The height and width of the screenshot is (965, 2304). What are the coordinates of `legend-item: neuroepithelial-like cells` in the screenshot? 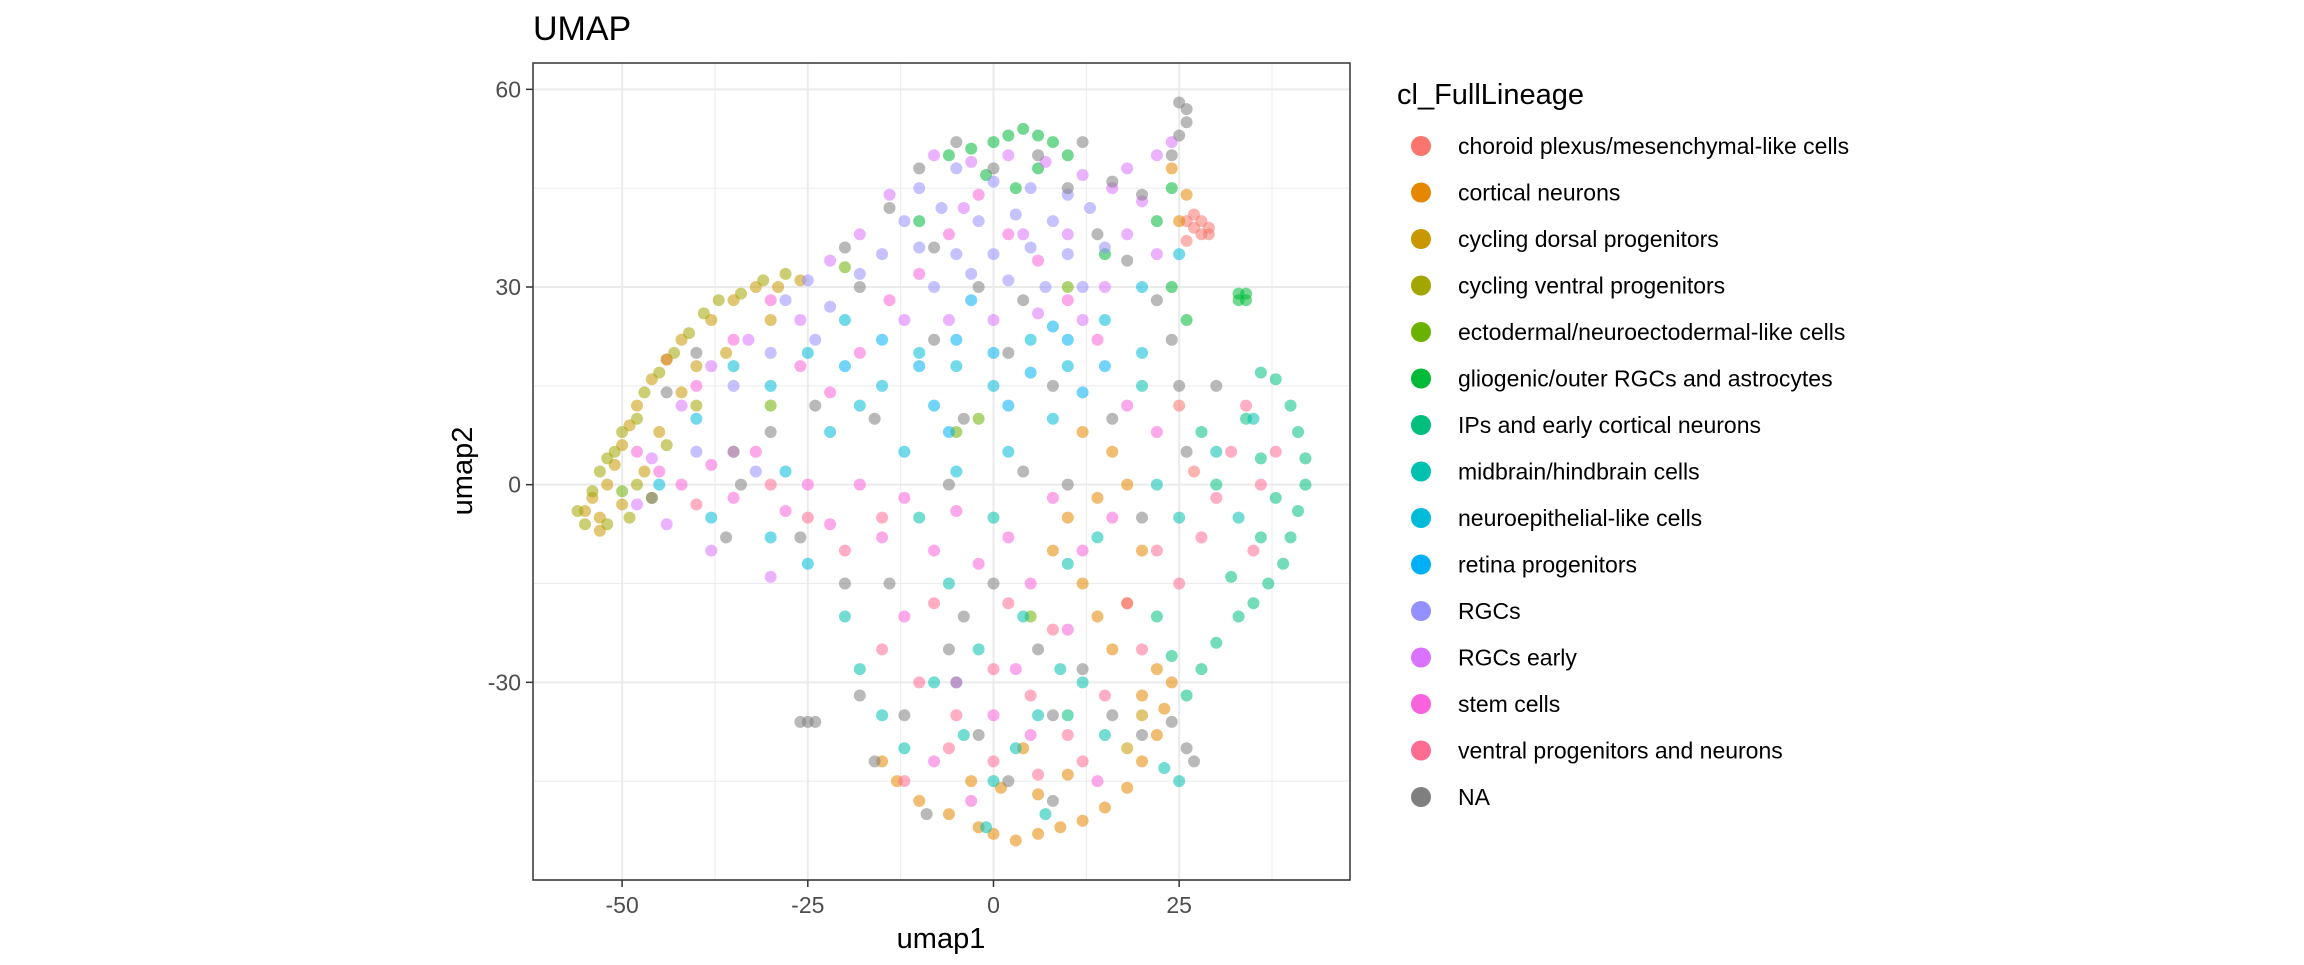 It's located at (1556, 518).